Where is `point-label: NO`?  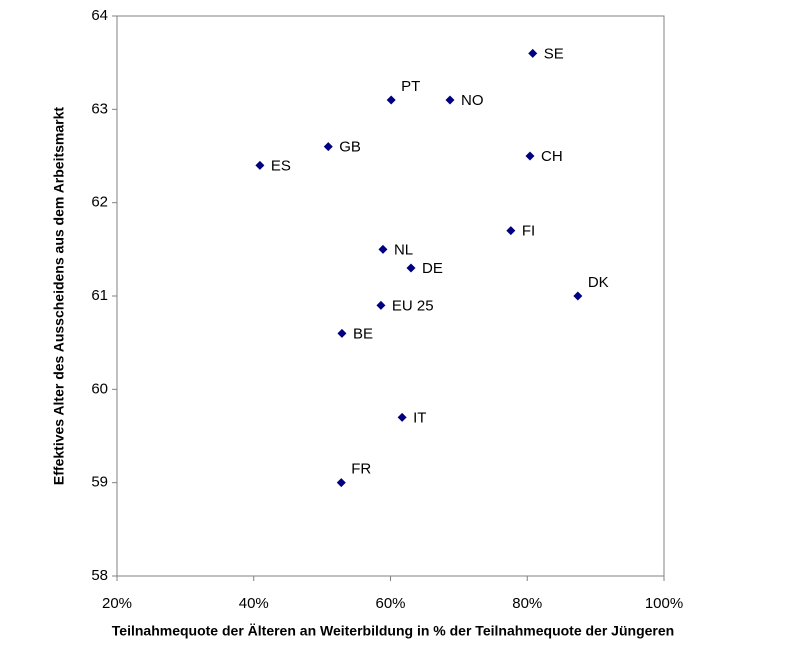 point-label: NO is located at coordinates (472, 100).